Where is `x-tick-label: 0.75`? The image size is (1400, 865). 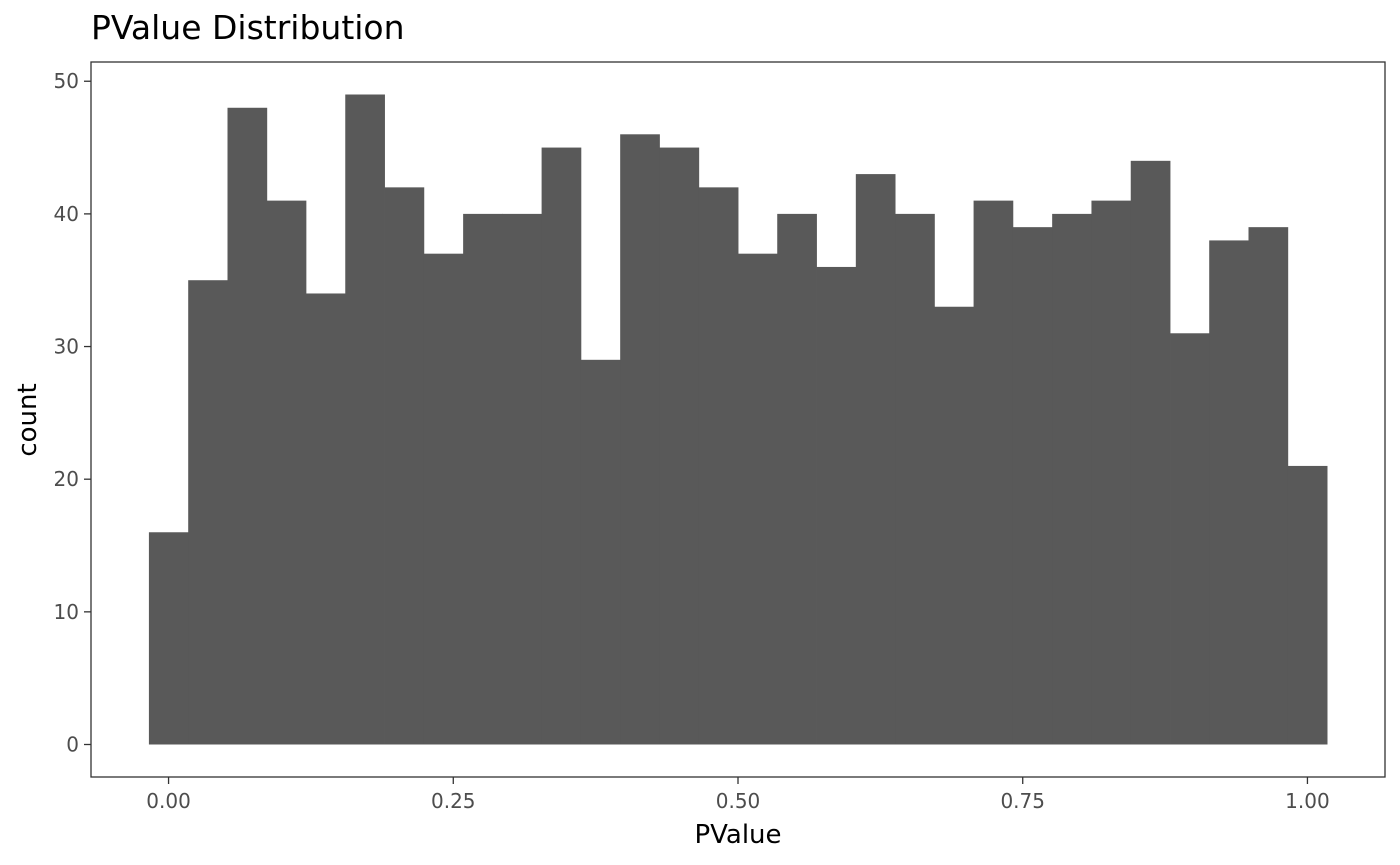 x-tick-label: 0.75 is located at coordinates (1022, 801).